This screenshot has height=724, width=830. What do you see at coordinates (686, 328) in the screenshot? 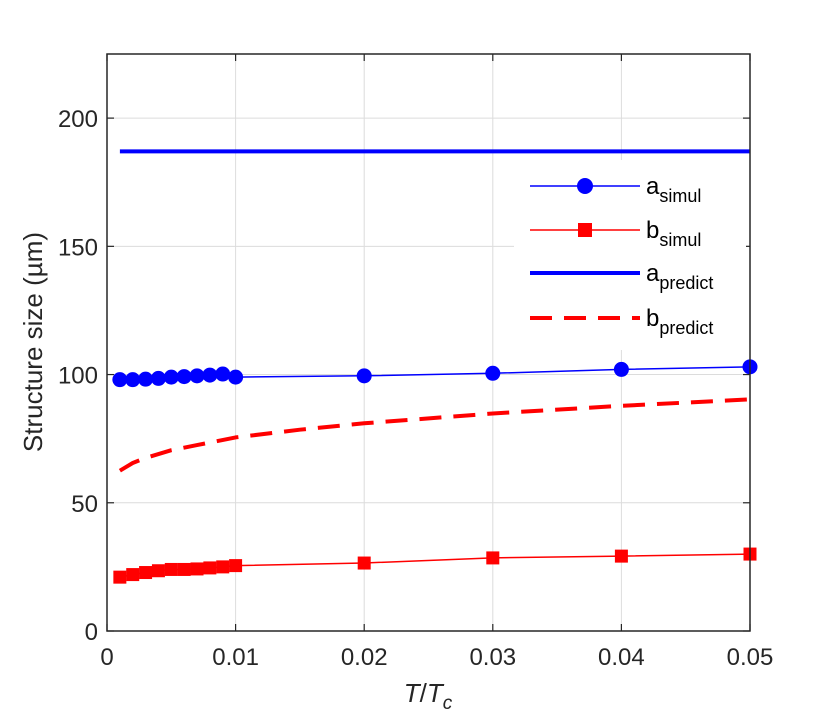
I see `legend-label-b-predict-sub: predict` at bounding box center [686, 328].